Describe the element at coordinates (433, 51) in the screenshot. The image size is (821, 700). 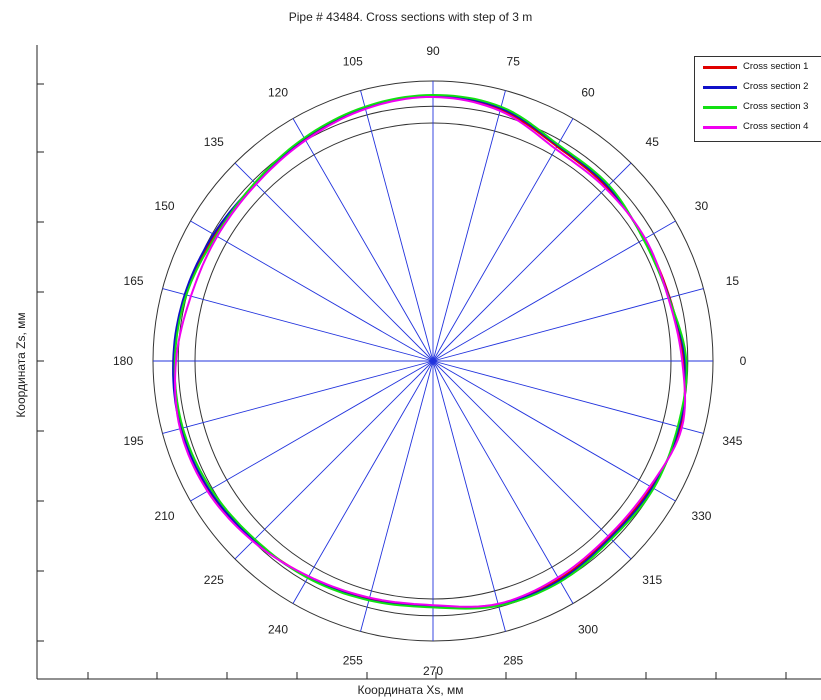
I see `angle-label: 90` at that location.